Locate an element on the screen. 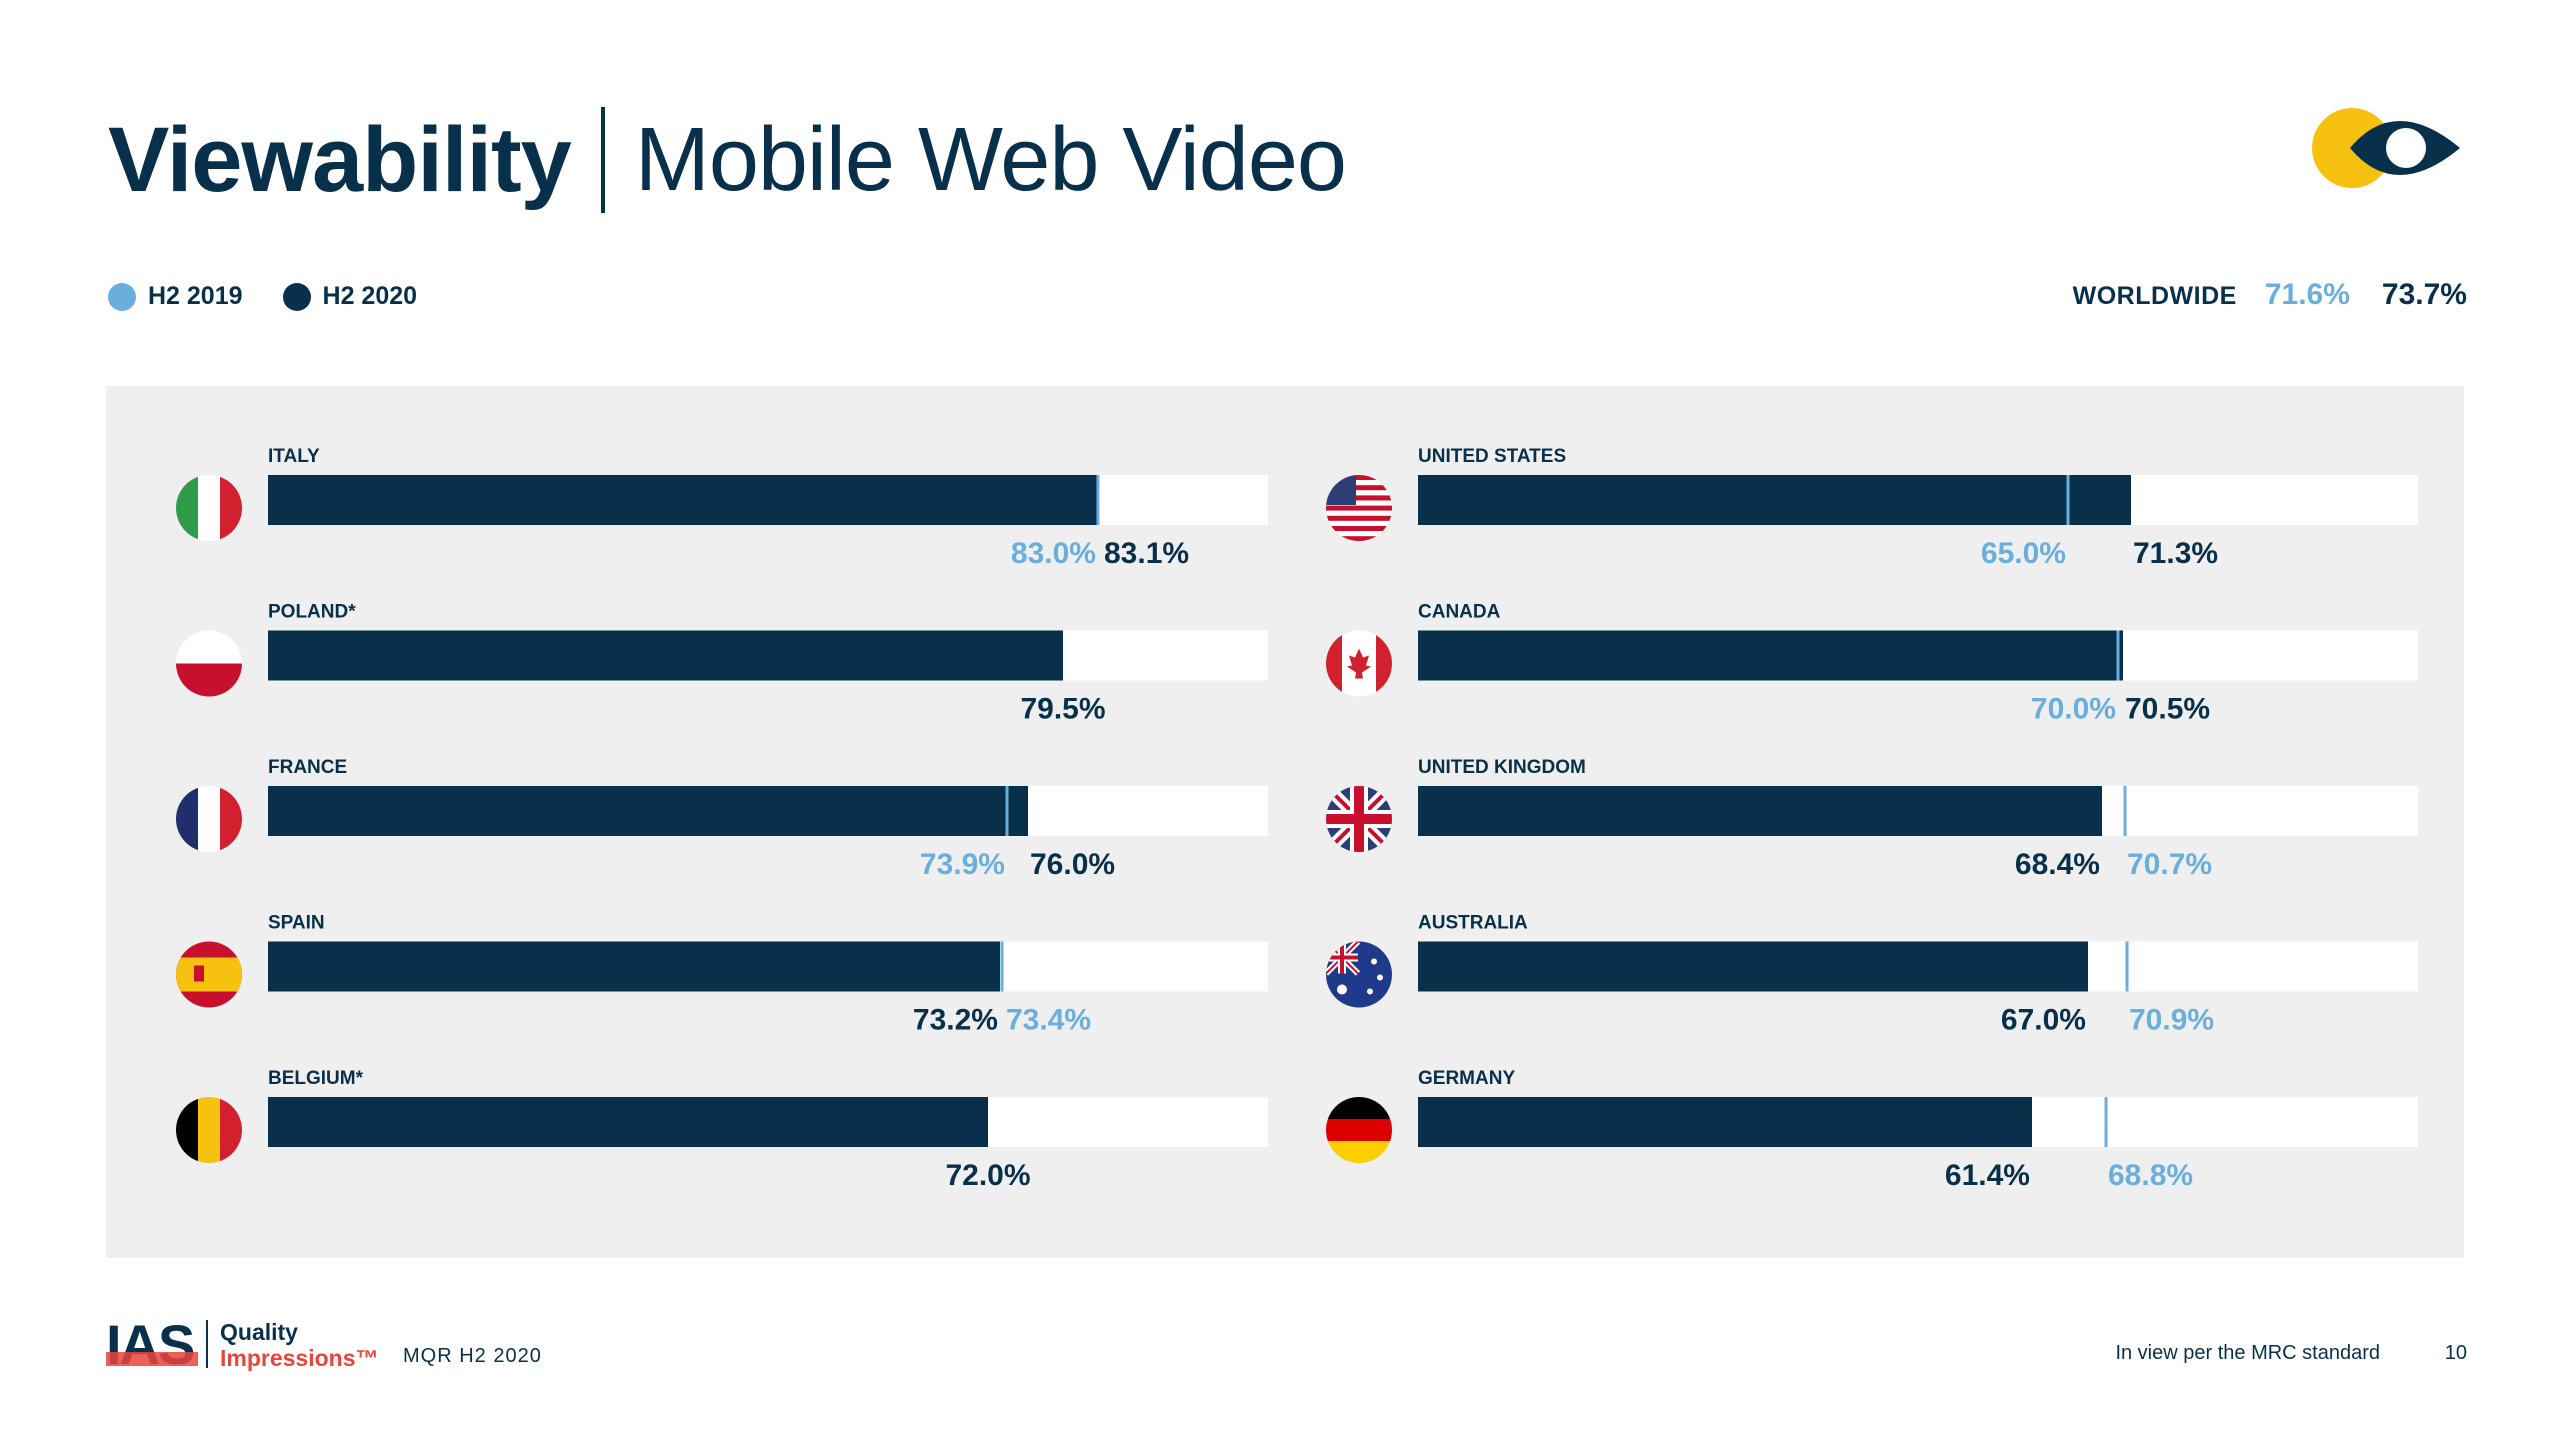 The width and height of the screenshot is (2560, 1440). value-label-h2-2019: 70.9% is located at coordinates (2171, 1020).